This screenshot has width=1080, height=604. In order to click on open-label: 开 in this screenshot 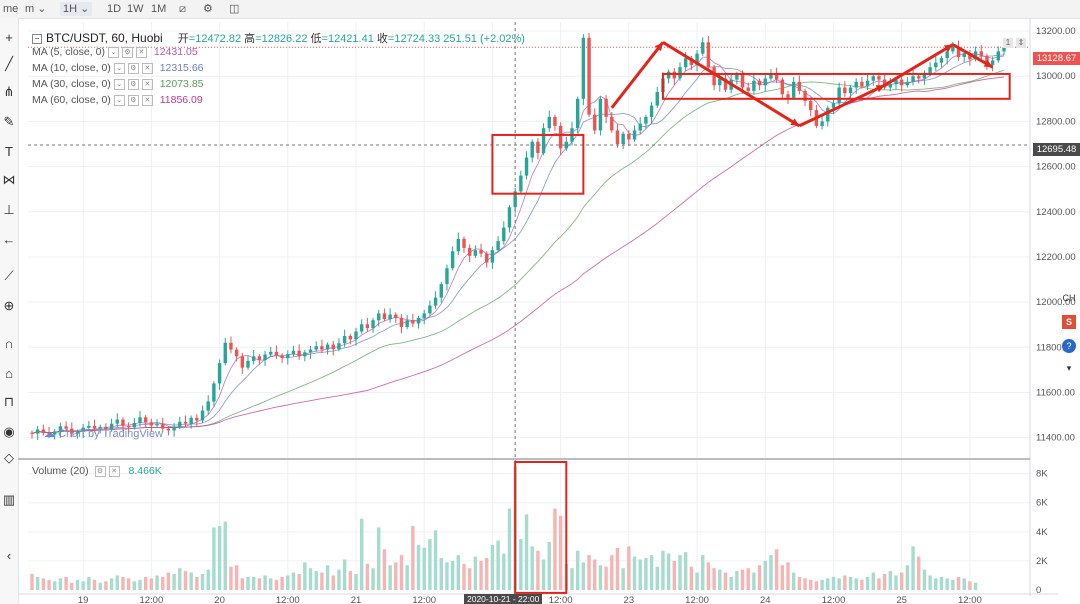, I will do `click(183, 39)`.